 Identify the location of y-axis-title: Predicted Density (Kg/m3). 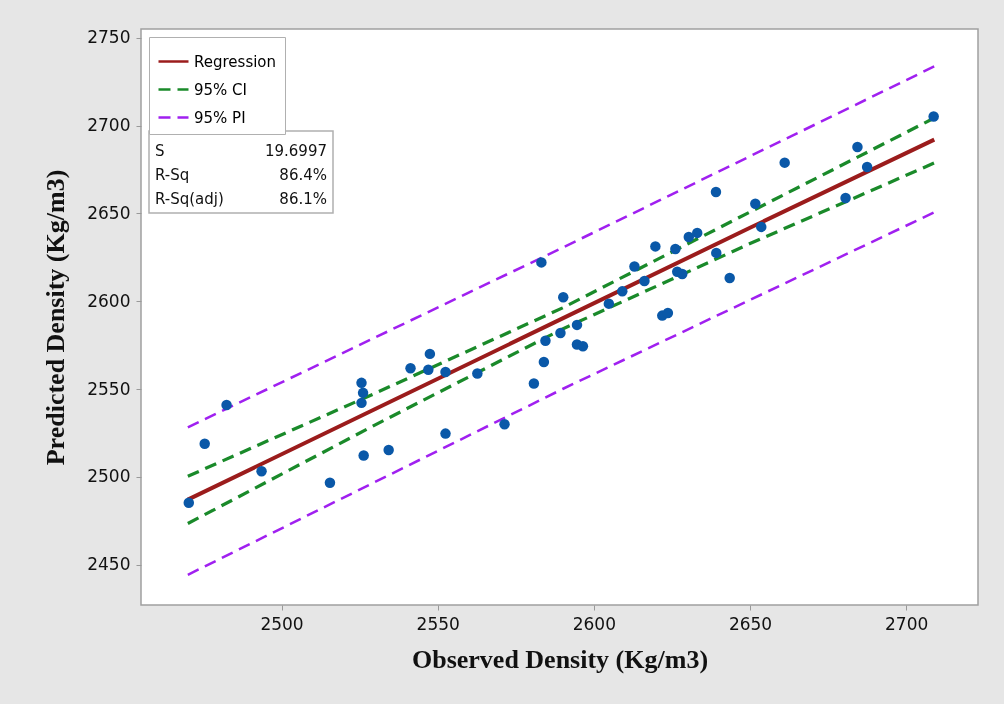
(56, 317).